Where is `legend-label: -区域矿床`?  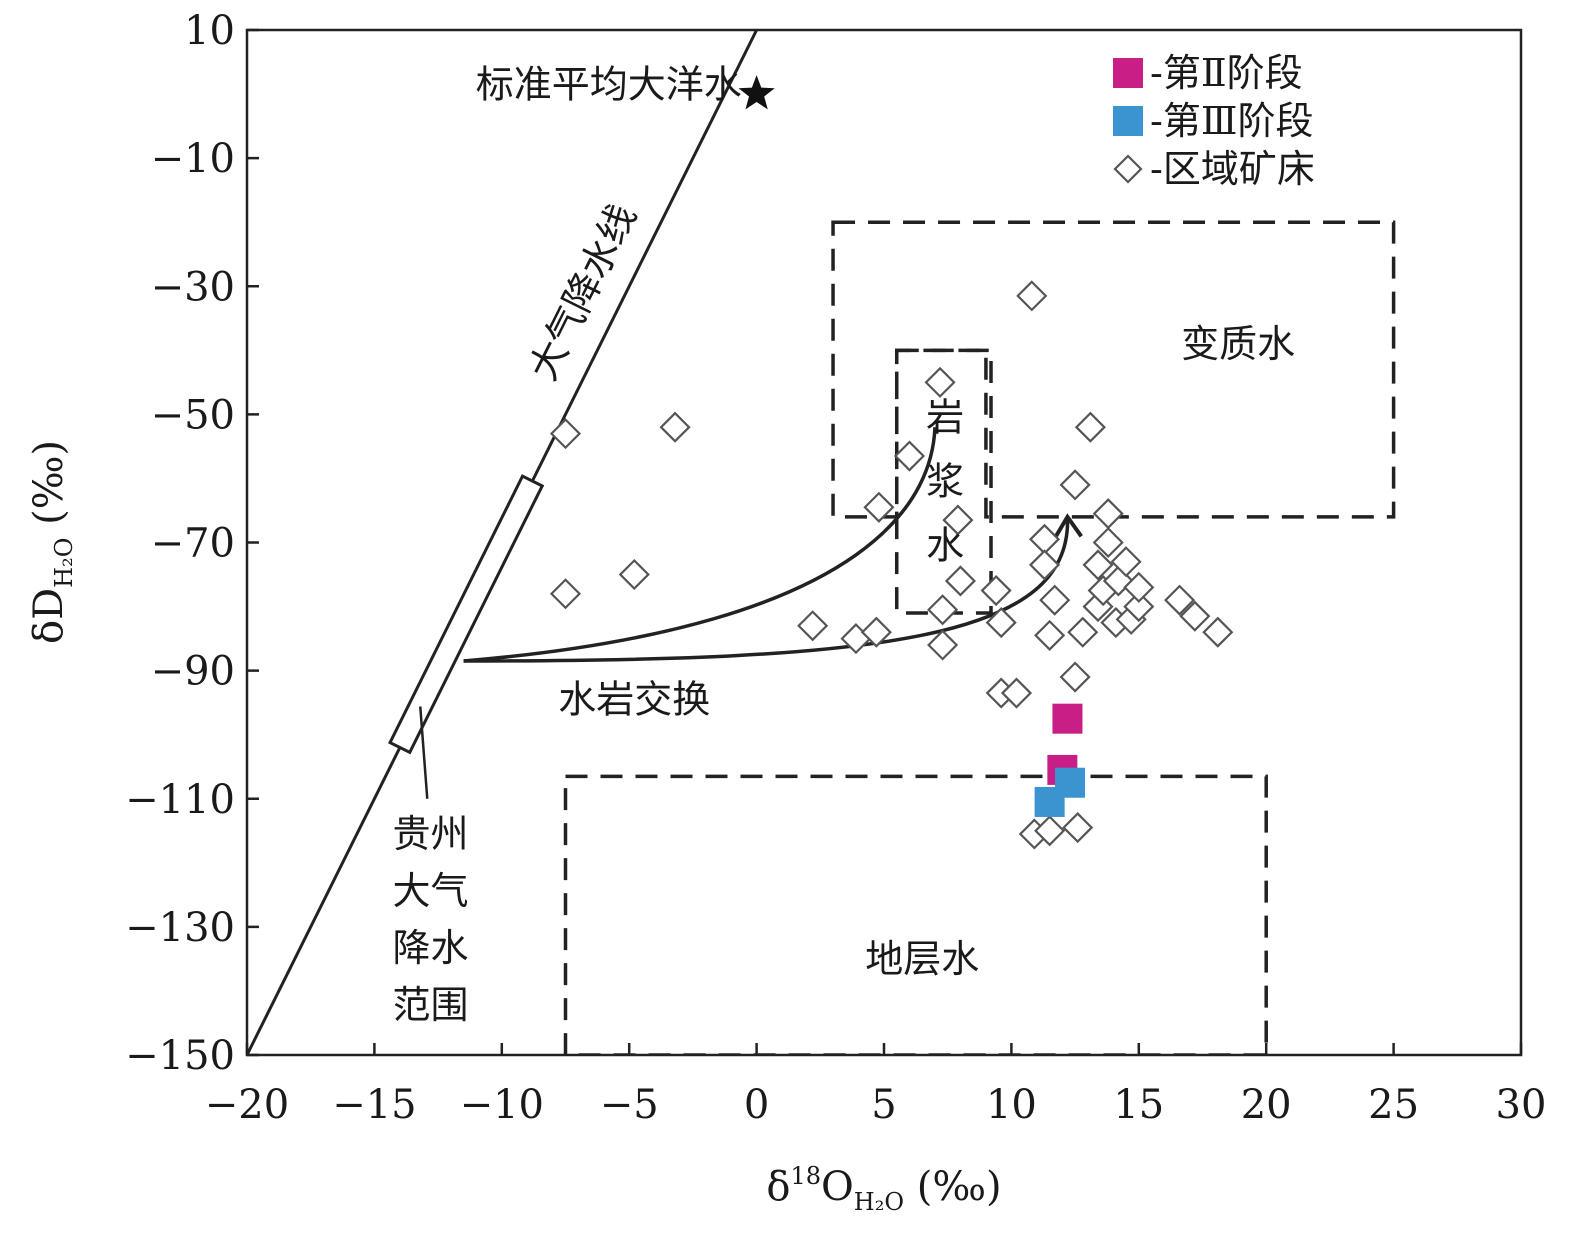 legend-label: -区域矿床 is located at coordinates (1232, 169).